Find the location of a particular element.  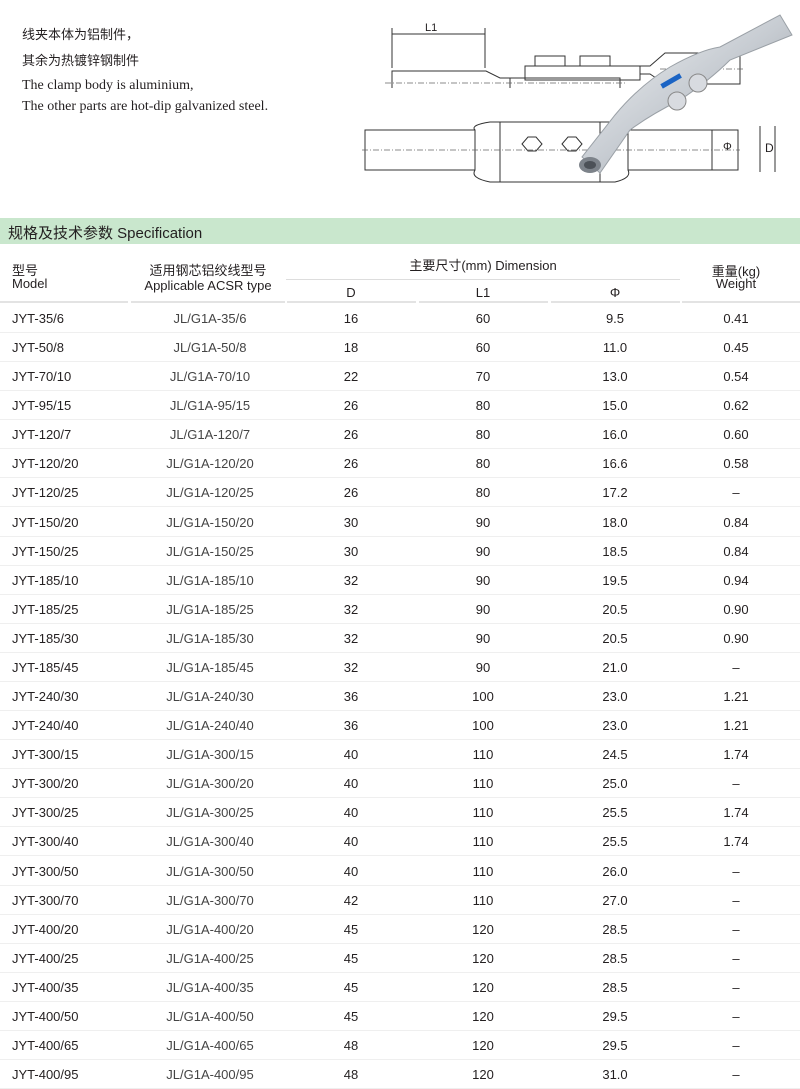

table-row: JYT-400/35 JL/G1A-400/35 45 120 28.5 – is located at coordinates (400, 987).